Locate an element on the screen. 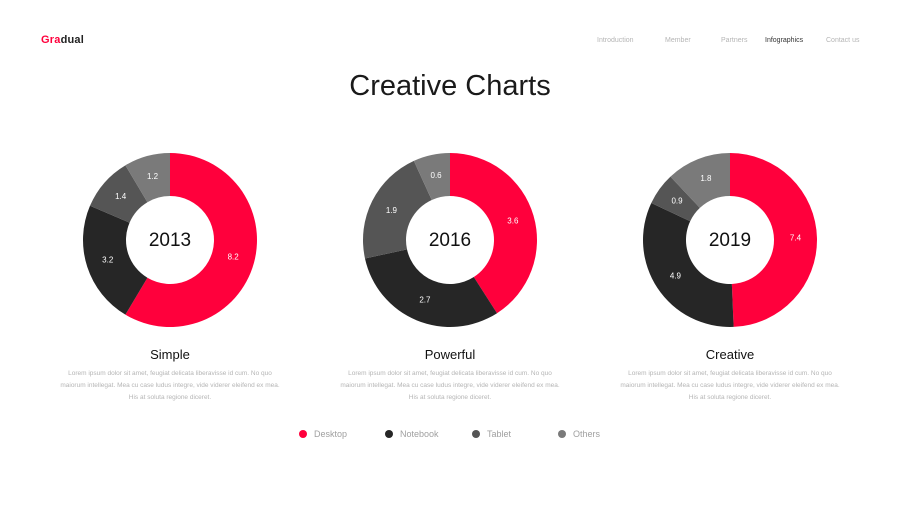 The image size is (900, 506). slice-value-label: 3.2 is located at coordinates (108, 259).